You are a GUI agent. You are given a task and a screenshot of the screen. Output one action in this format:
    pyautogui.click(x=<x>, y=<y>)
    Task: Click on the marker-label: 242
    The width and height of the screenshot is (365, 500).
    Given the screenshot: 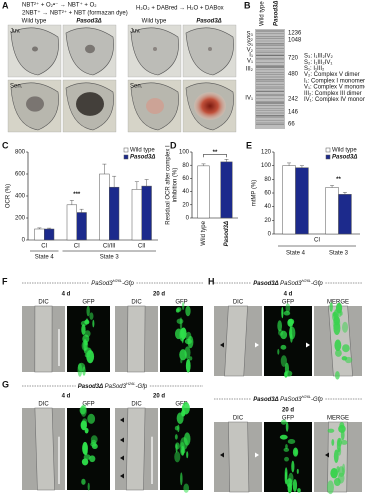 What is the action you would take?
    pyautogui.click(x=293, y=100)
    